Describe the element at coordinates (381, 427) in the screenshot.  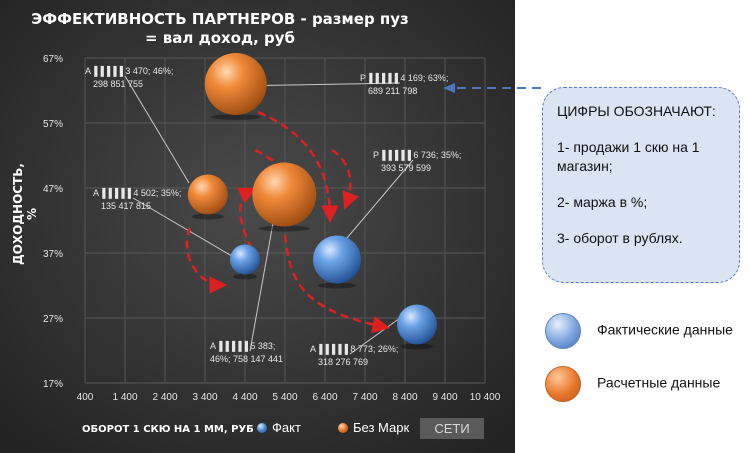
I see `legend-plan-label: Без Марк` at that location.